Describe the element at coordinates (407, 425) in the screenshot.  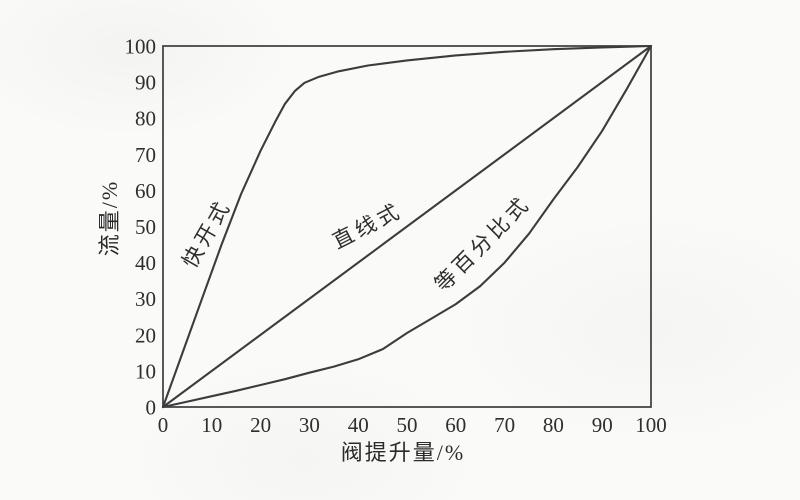
I see `x-tick-label: 50` at that location.